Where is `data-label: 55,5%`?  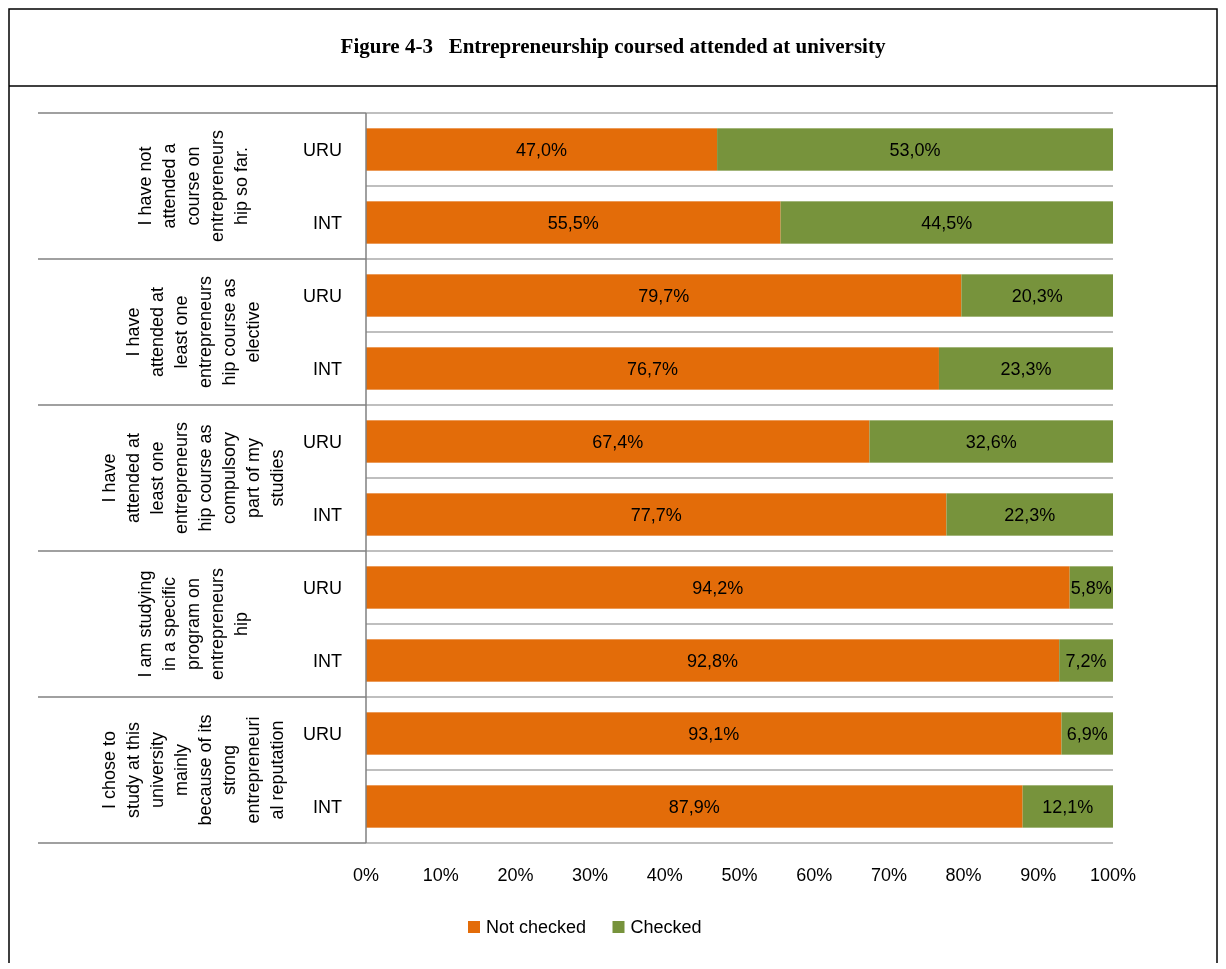
data-label: 55,5% is located at coordinates (573, 222).